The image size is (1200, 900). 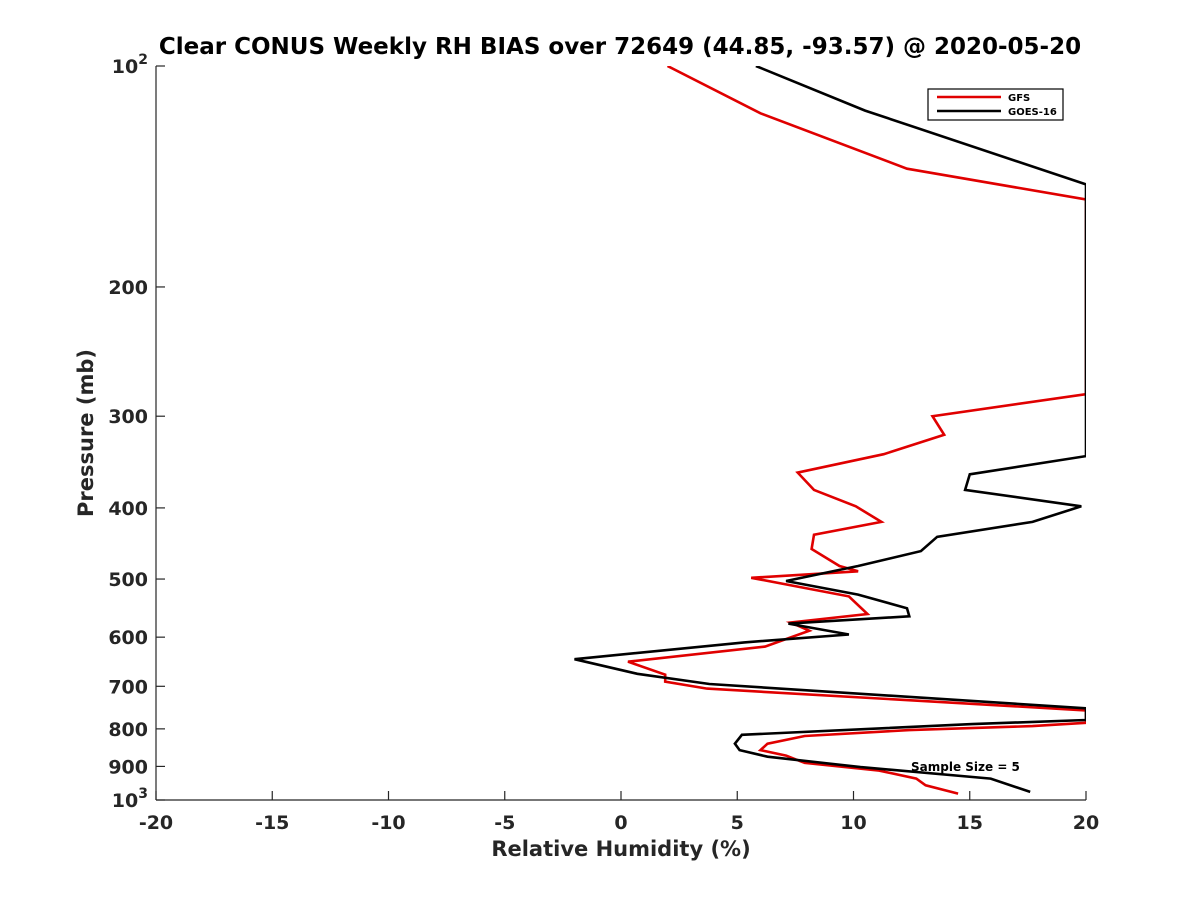 What do you see at coordinates (128, 288) in the screenshot?
I see `y-tick-label: 200` at bounding box center [128, 288].